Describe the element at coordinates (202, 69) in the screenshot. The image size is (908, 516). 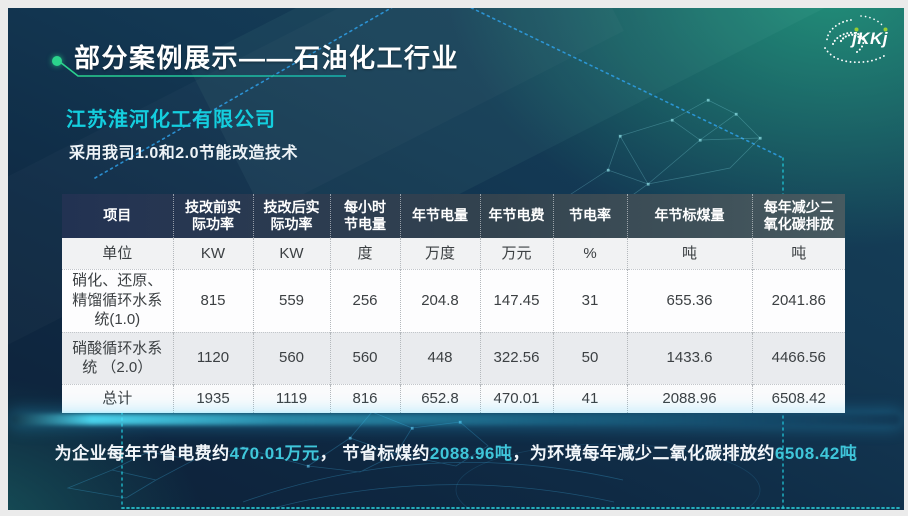
I see `title-underline` at that location.